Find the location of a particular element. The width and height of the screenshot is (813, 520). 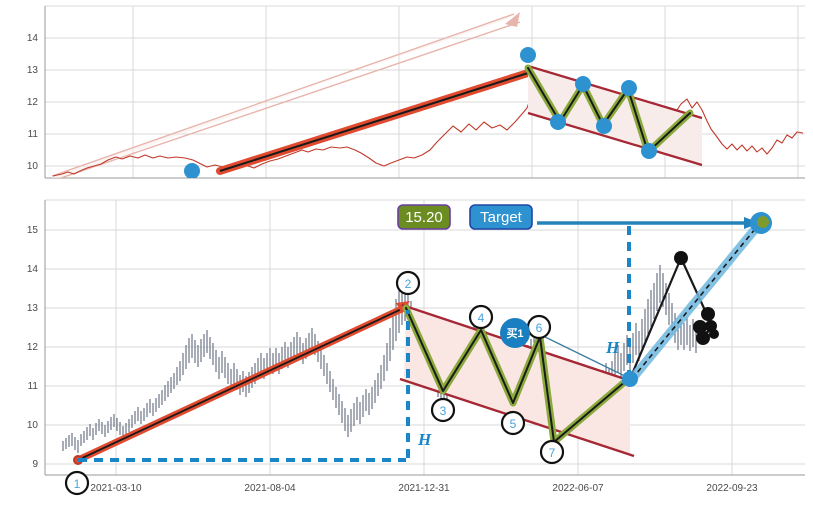

wave-marker-3-label: 3 is located at coordinates (443, 411).